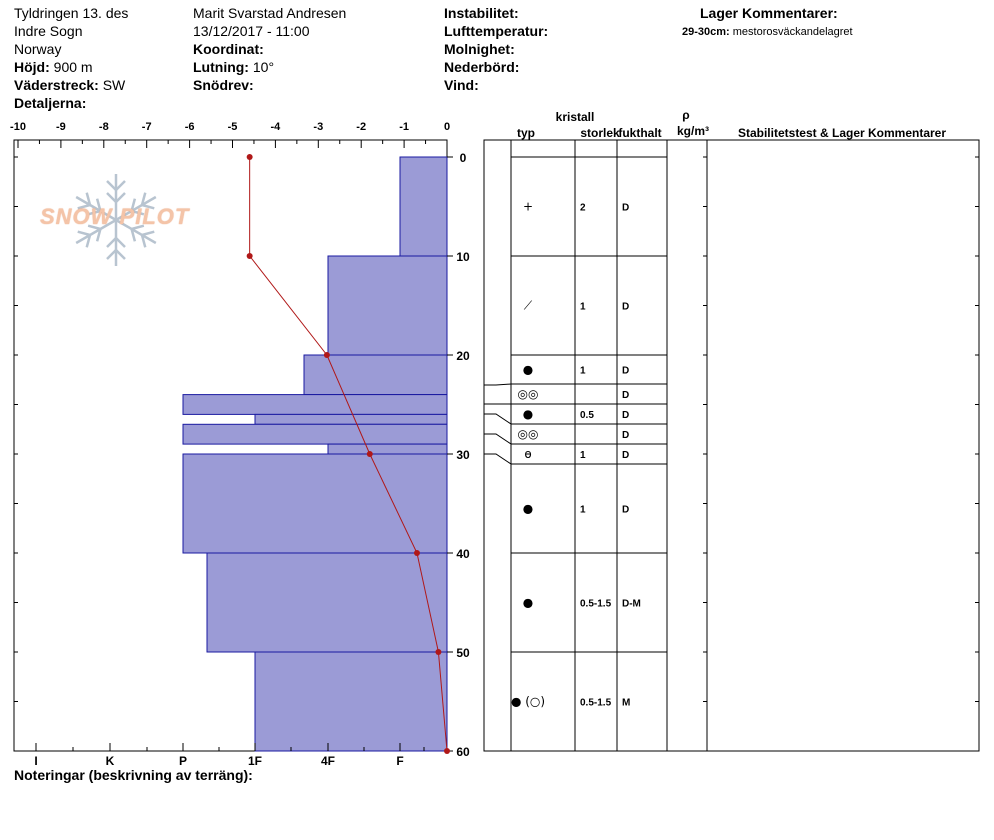 The width and height of the screenshot is (994, 840). Describe the element at coordinates (631, 604) in the screenshot. I see `moisture-value: D-M` at that location.